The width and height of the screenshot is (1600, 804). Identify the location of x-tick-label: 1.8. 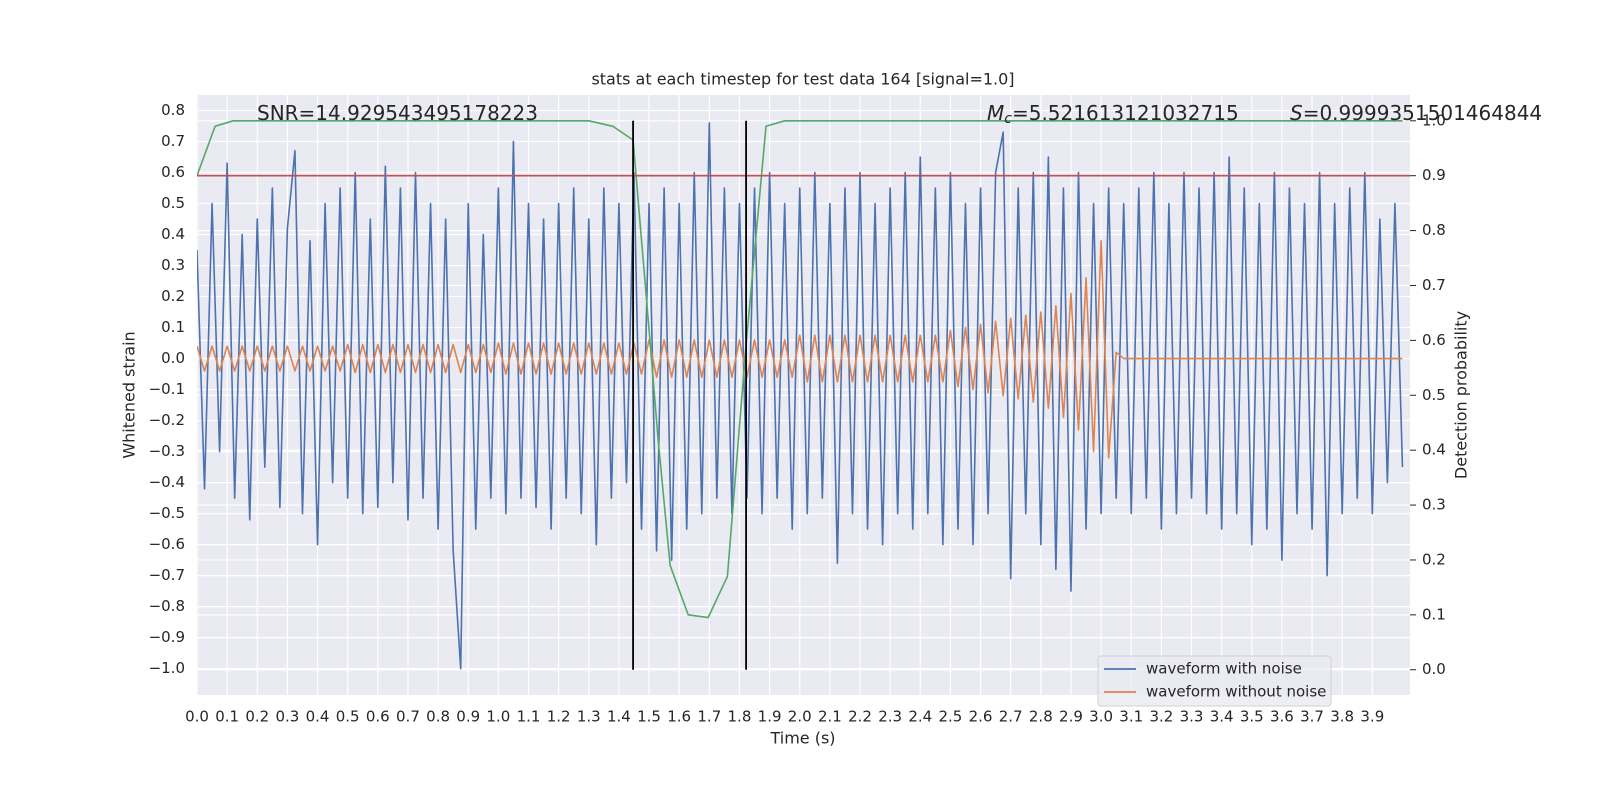
(740, 717).